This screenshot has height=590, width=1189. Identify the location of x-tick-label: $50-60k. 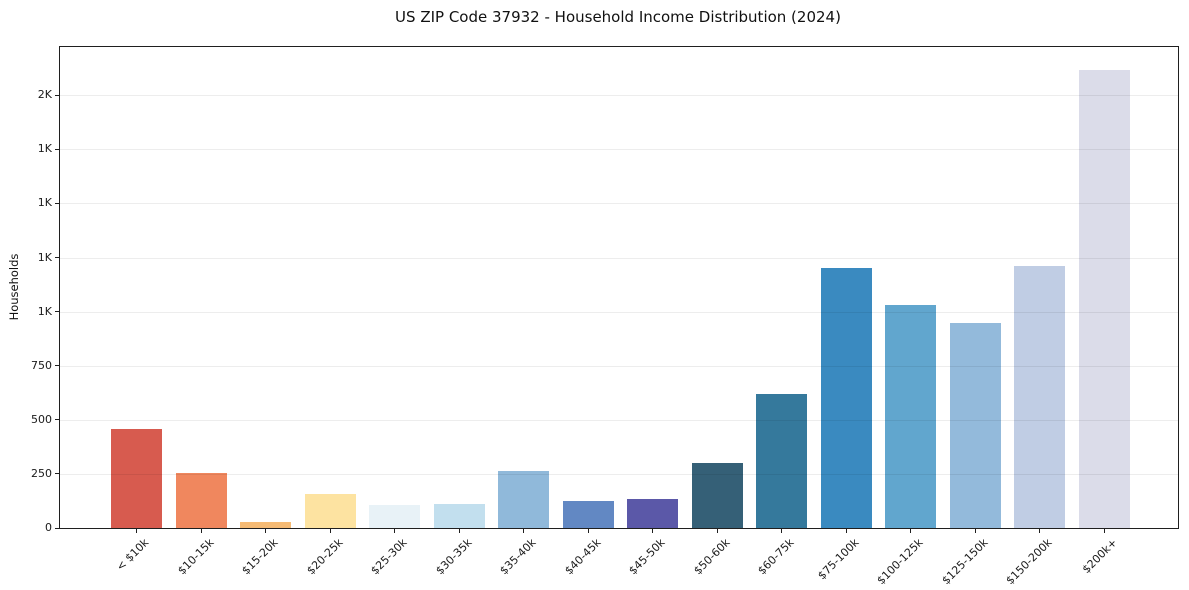
(712, 557).